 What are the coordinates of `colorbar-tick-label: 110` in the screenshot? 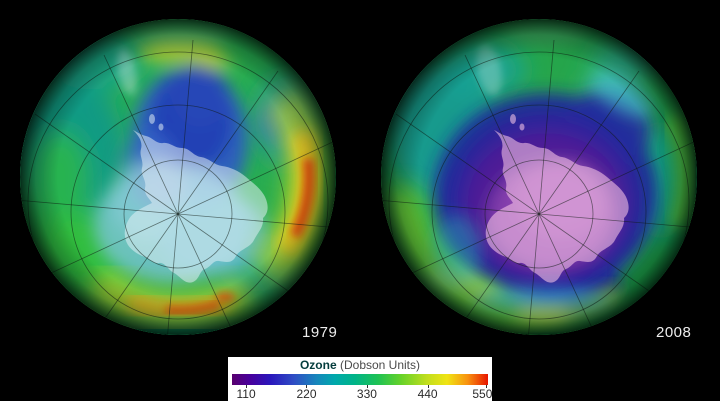 It's located at (246, 394).